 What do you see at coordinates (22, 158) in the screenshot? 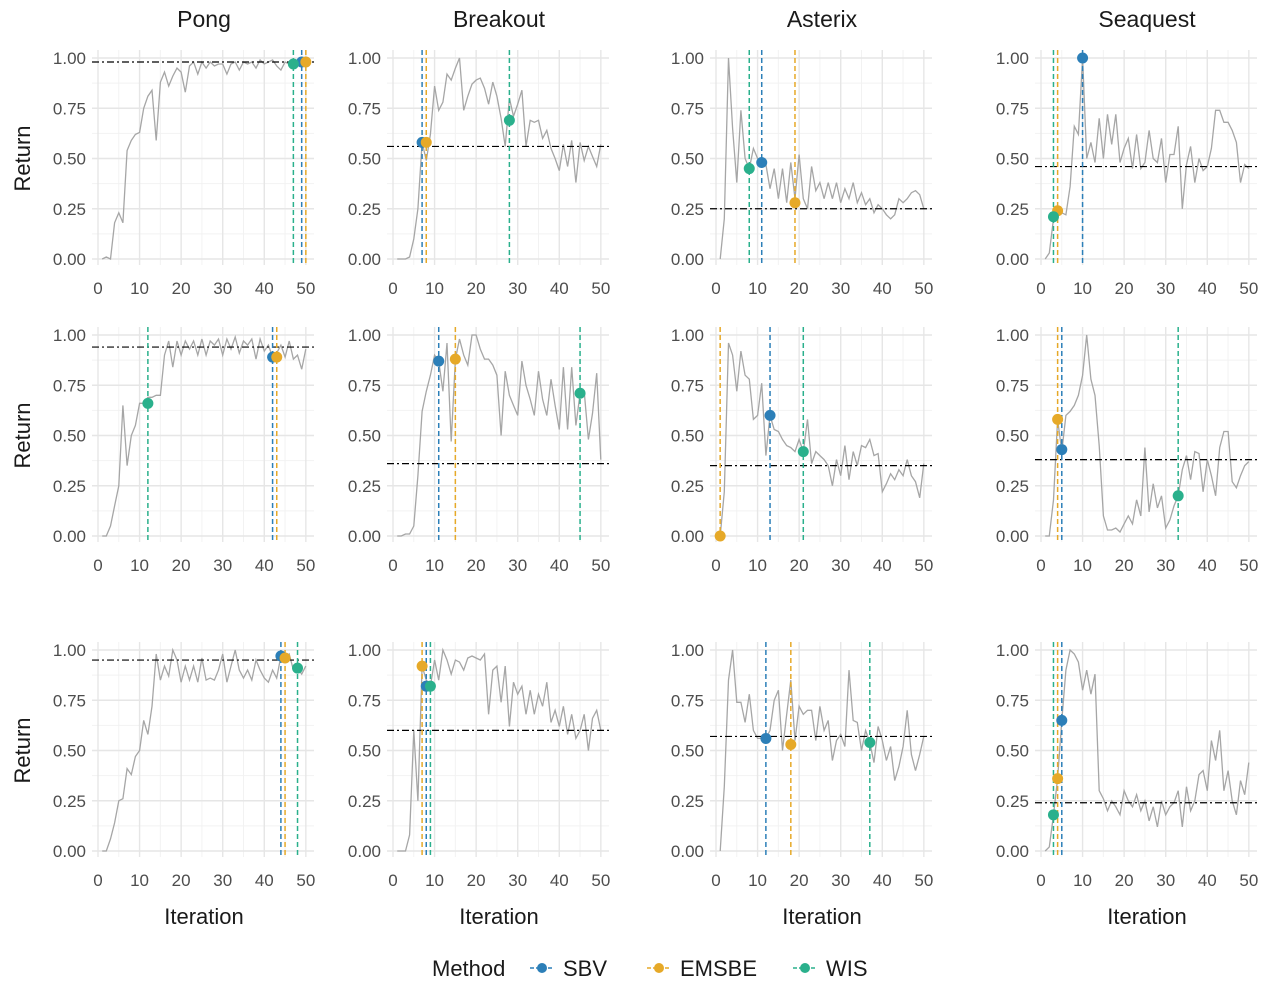
I see `y-axis-label-row-1: Return` at bounding box center [22, 158].